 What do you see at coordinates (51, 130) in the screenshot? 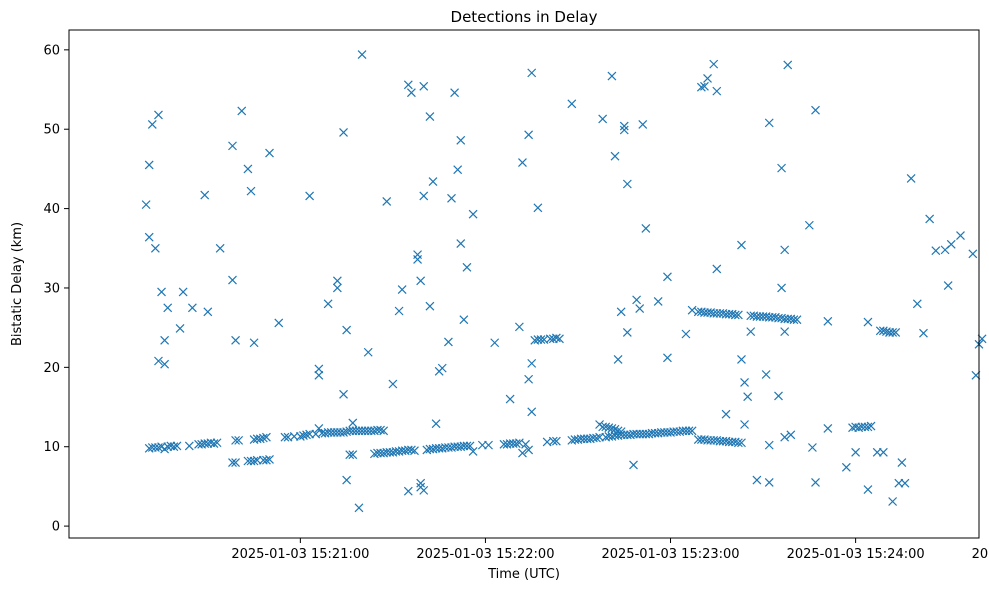
I see `y-tick-label: 50` at bounding box center [51, 130].